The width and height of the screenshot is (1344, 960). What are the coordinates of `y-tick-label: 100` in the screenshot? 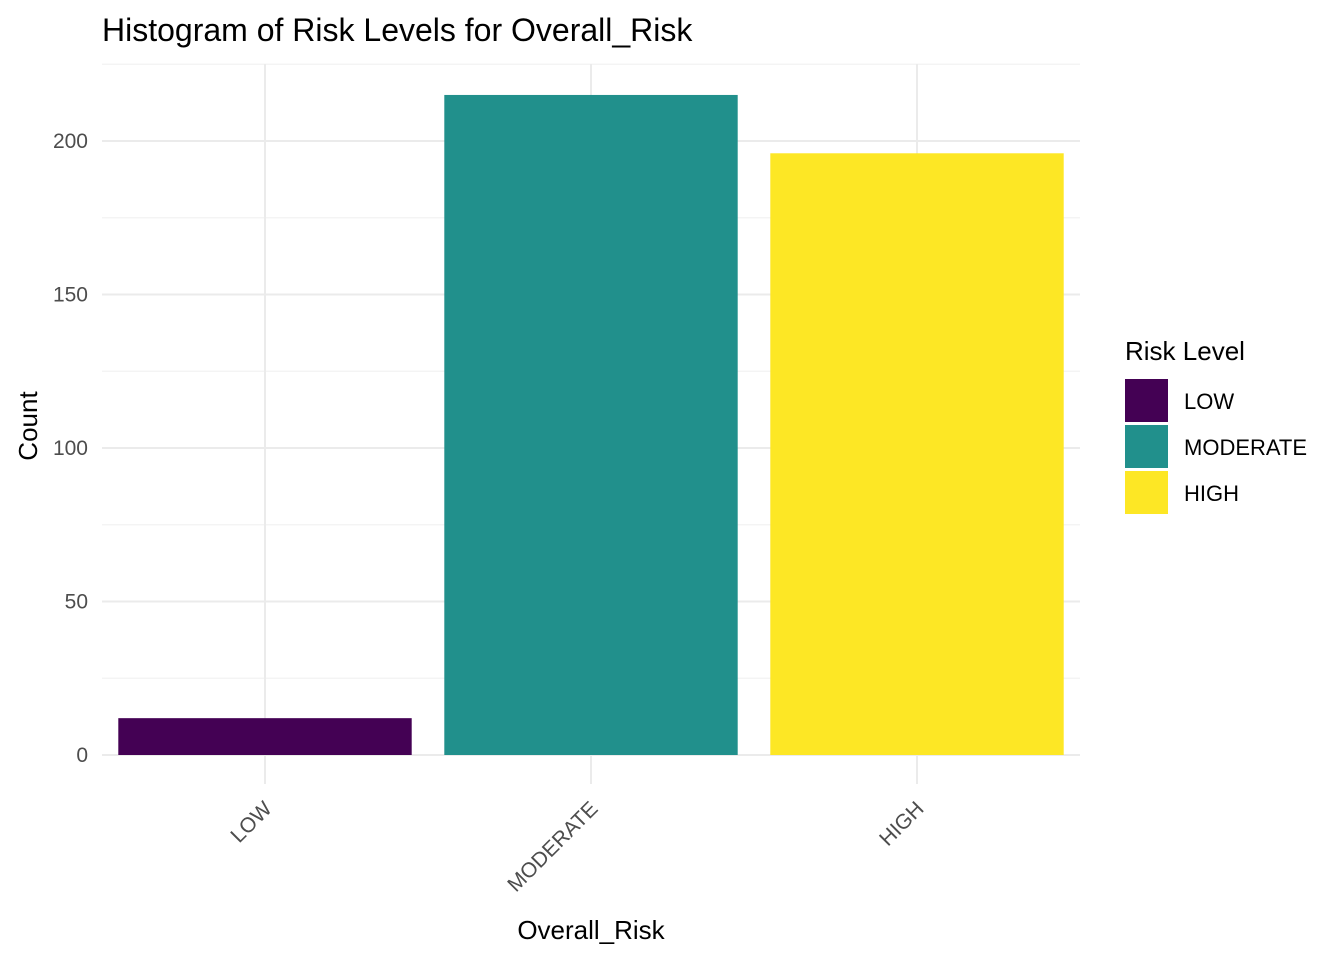 It's located at (70, 448).